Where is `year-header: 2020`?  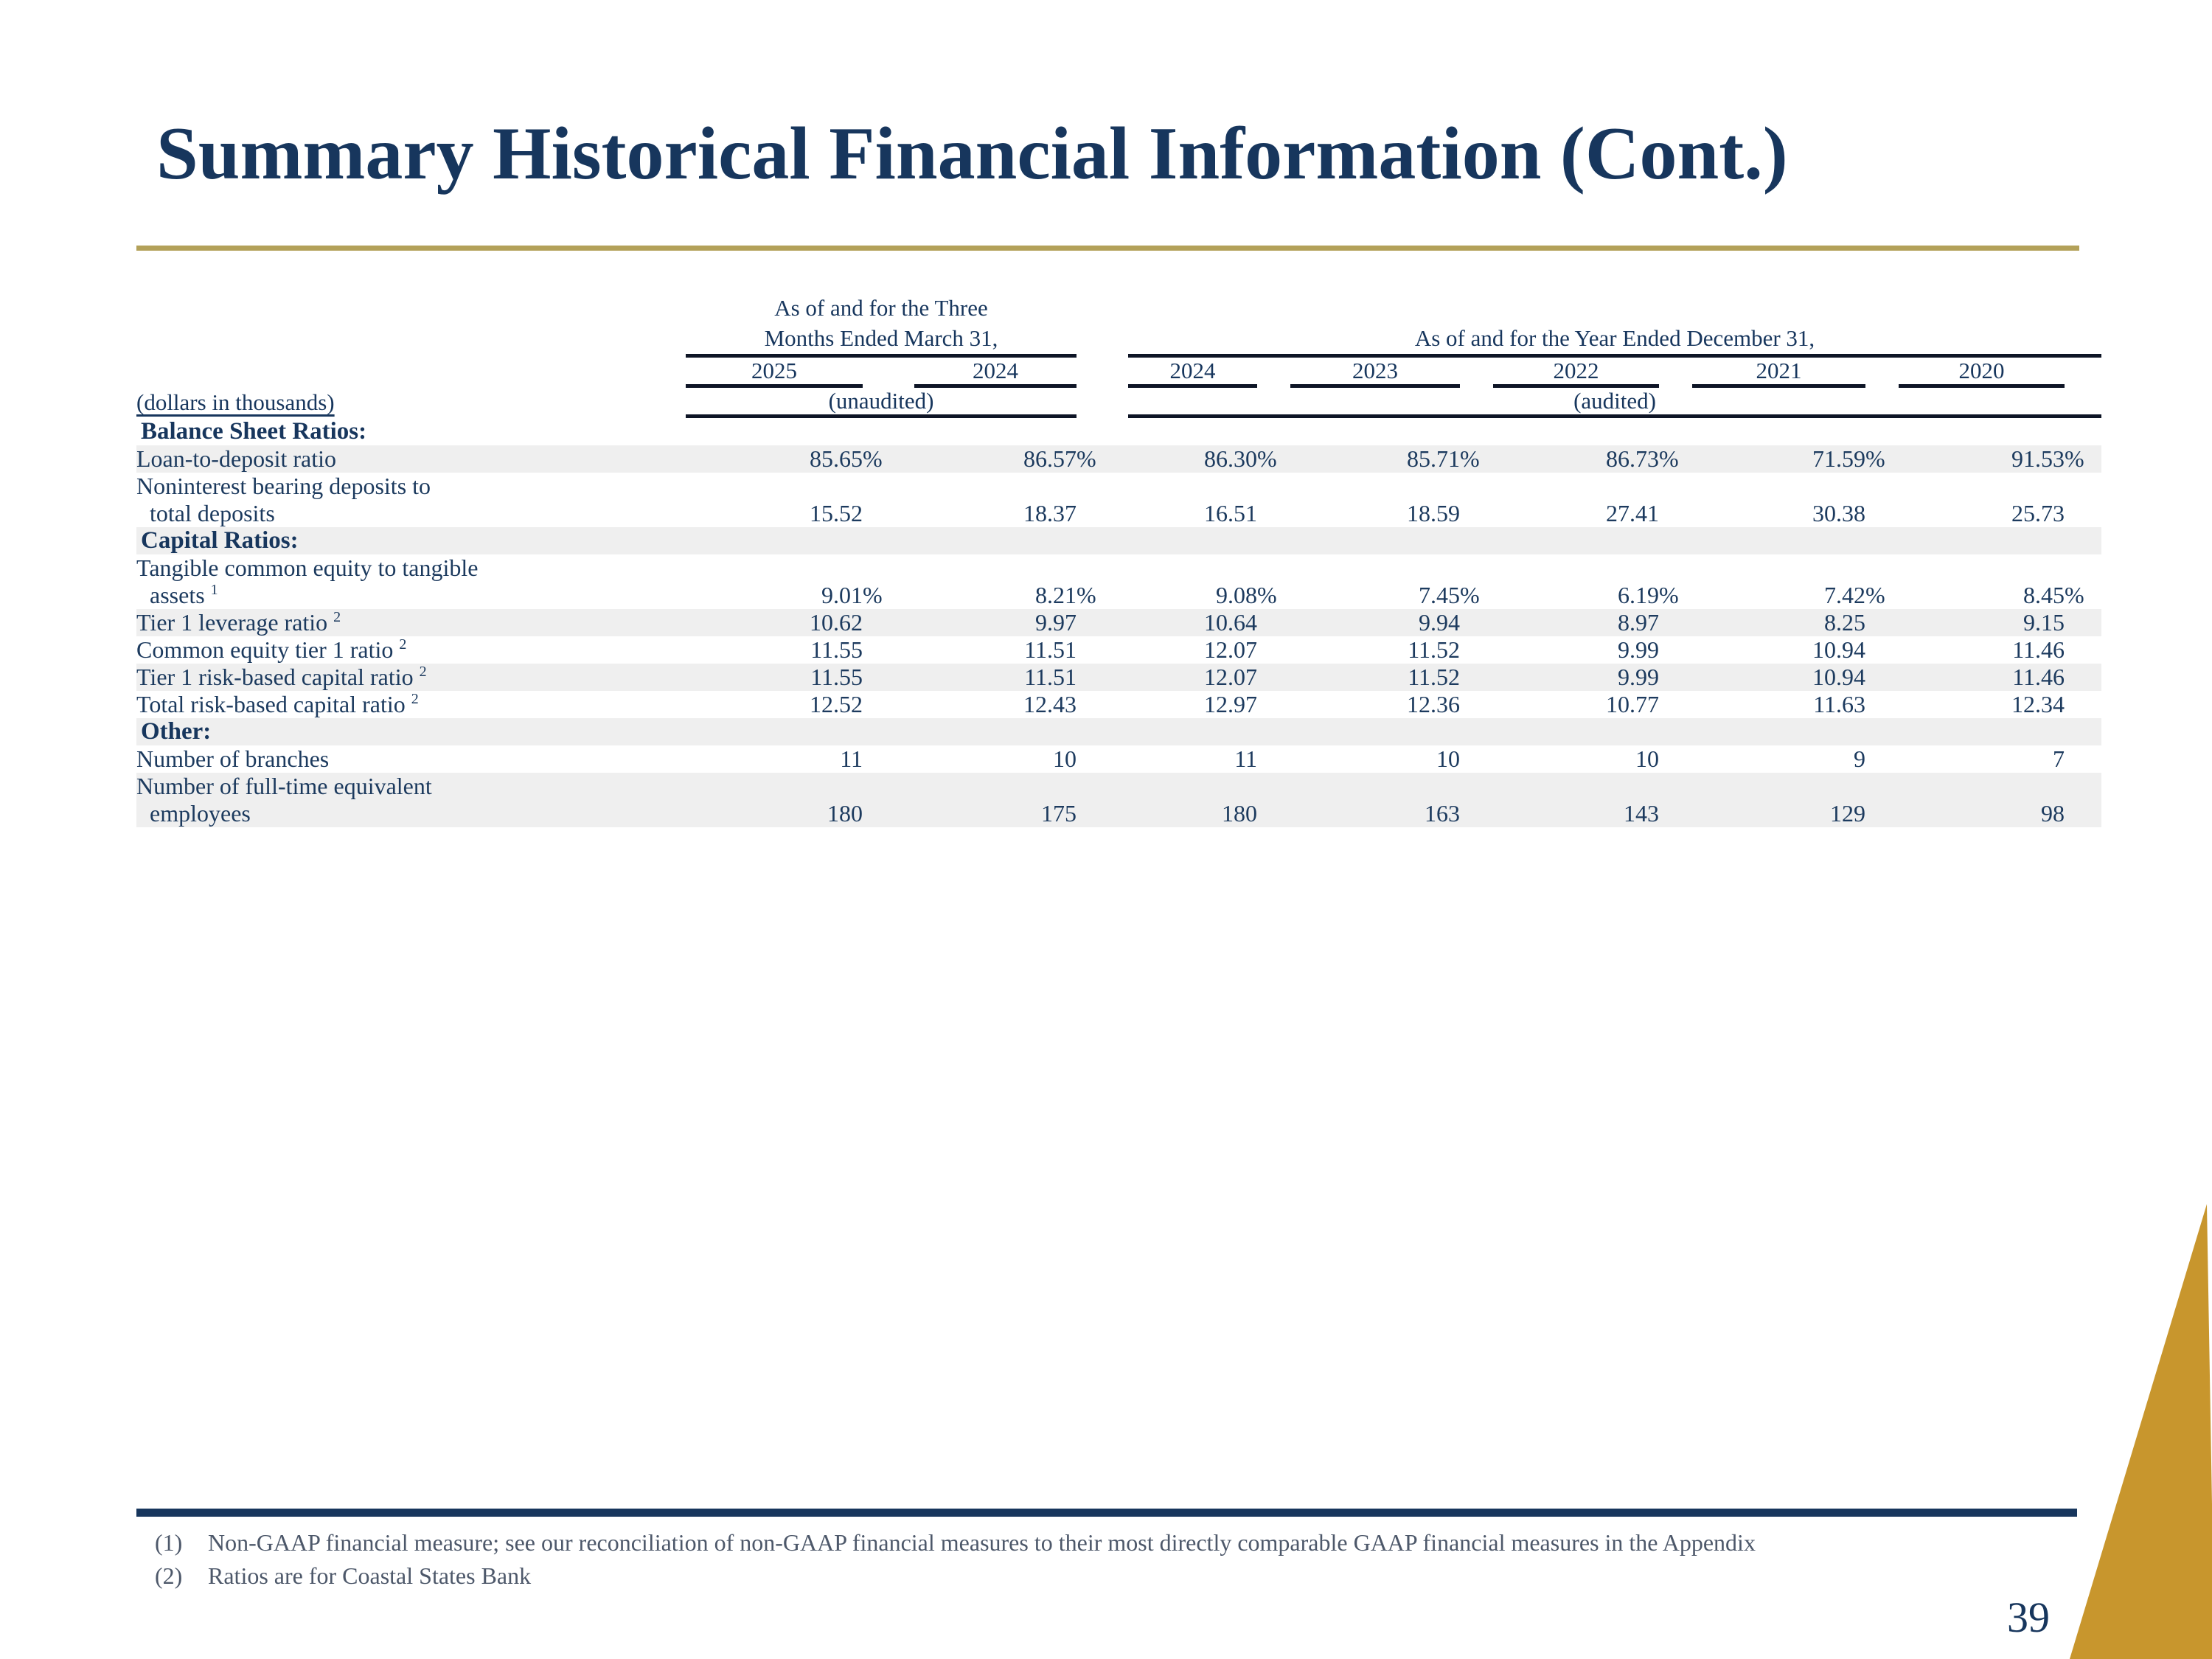
year-header: 2020 is located at coordinates (1982, 371).